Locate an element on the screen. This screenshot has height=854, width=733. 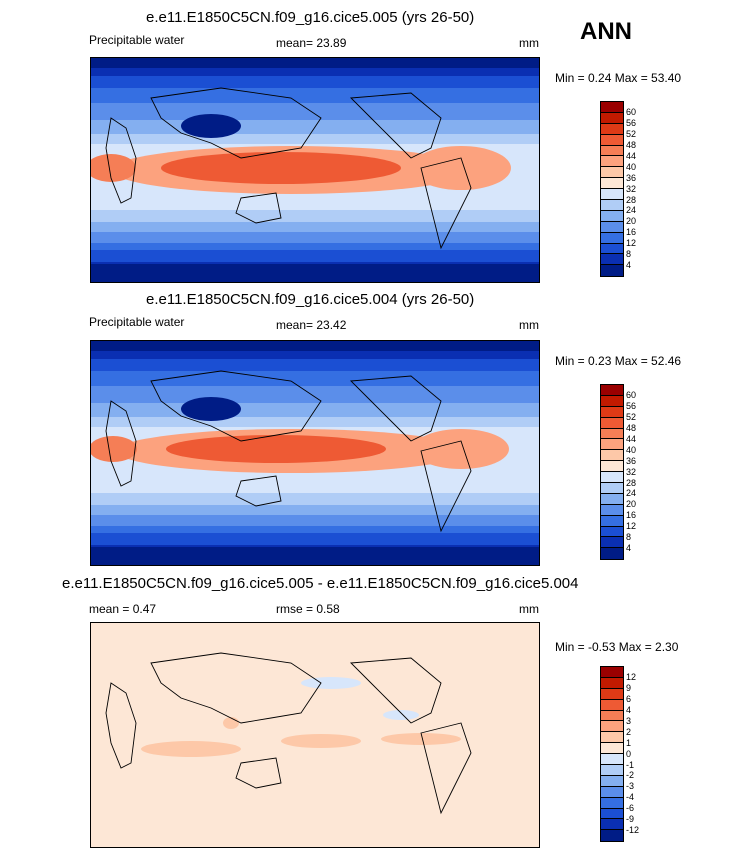
season-label: ANN is located at coordinates (606, 31).